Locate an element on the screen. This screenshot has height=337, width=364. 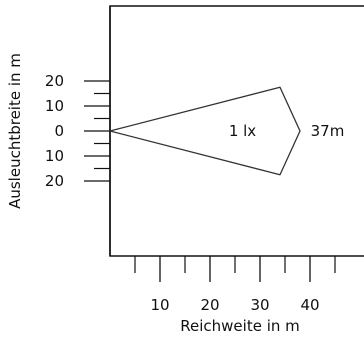
x-tick-label: 20 is located at coordinates (209, 305).